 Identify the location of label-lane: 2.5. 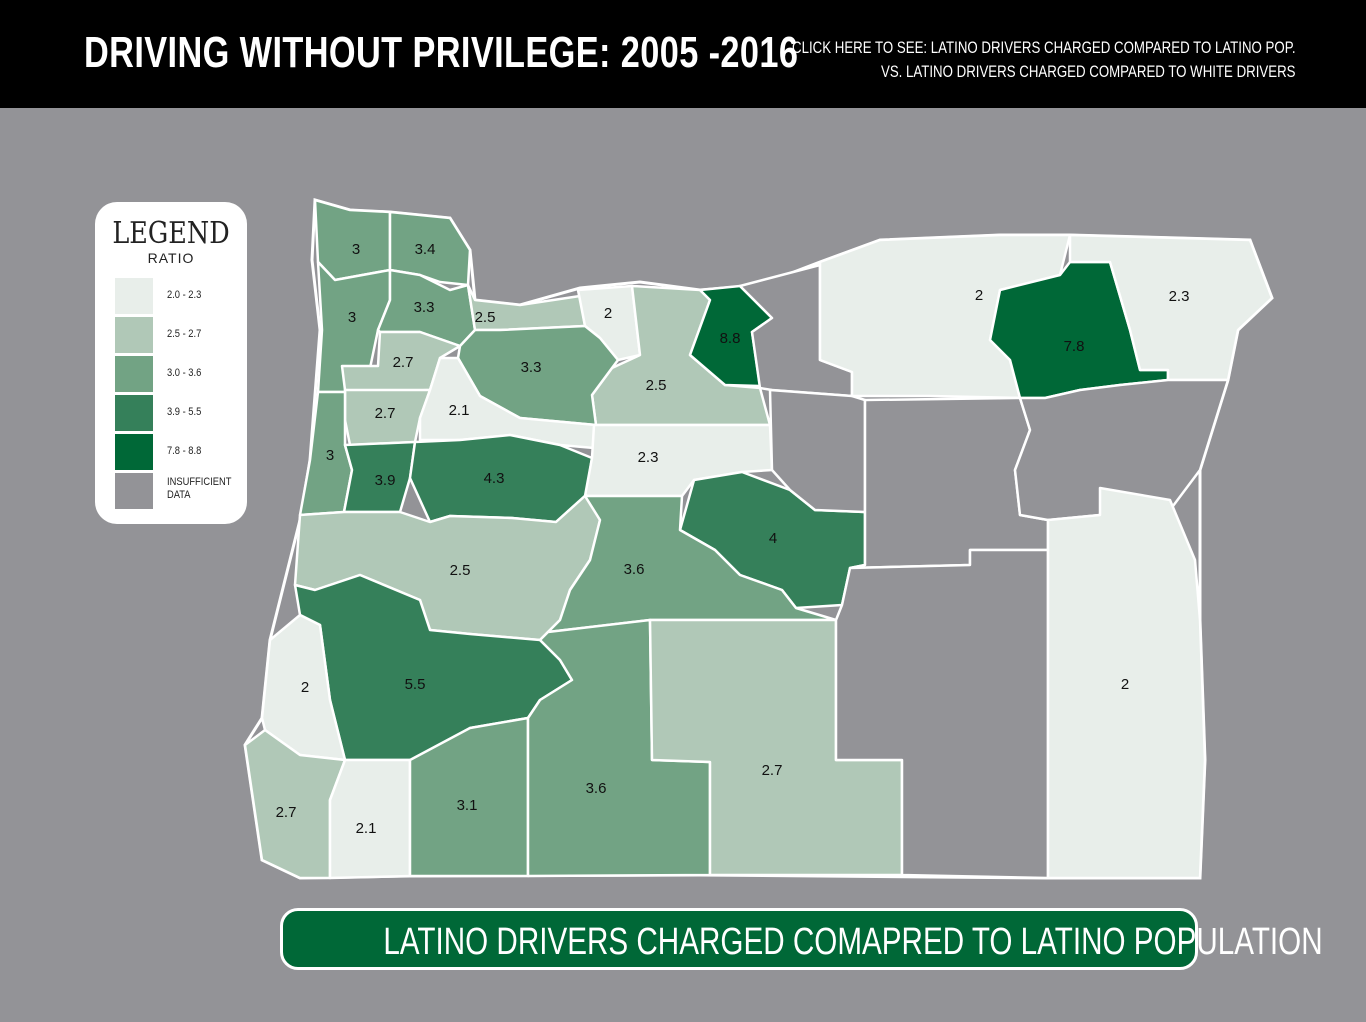
(460, 570).